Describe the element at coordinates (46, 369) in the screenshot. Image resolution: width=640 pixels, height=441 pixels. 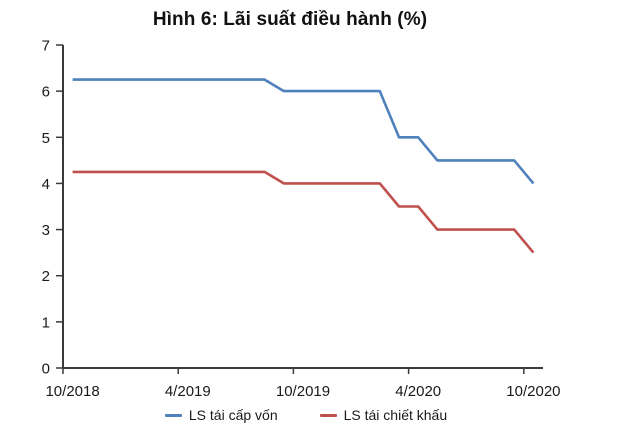
I see `y-tick-label: 0` at that location.